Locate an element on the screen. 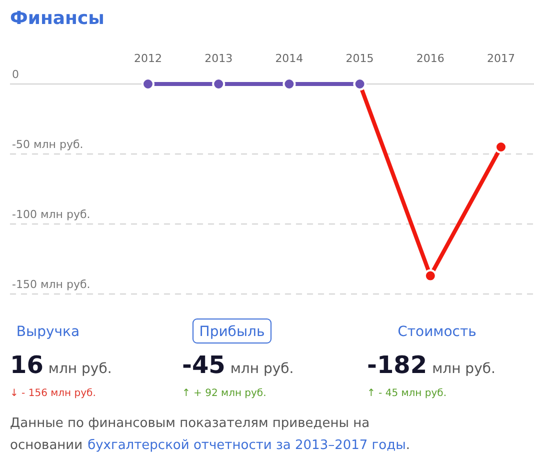  chart-title: Финансы is located at coordinates (57, 18).